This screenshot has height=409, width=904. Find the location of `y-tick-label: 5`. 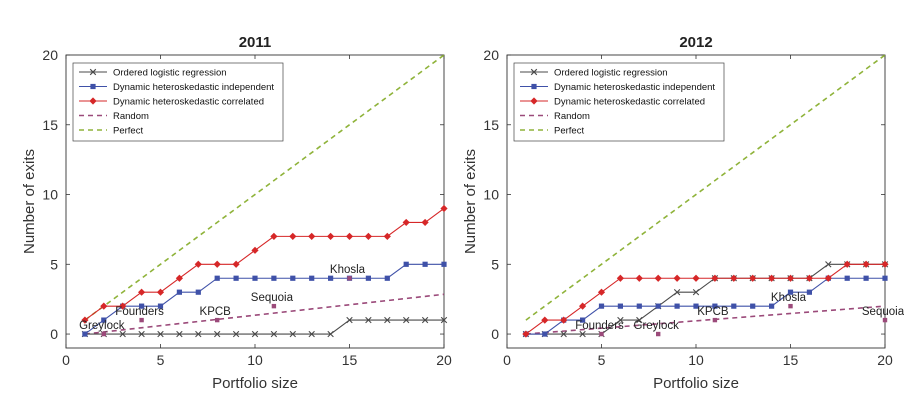

y-tick-label: 5 is located at coordinates (495, 264).